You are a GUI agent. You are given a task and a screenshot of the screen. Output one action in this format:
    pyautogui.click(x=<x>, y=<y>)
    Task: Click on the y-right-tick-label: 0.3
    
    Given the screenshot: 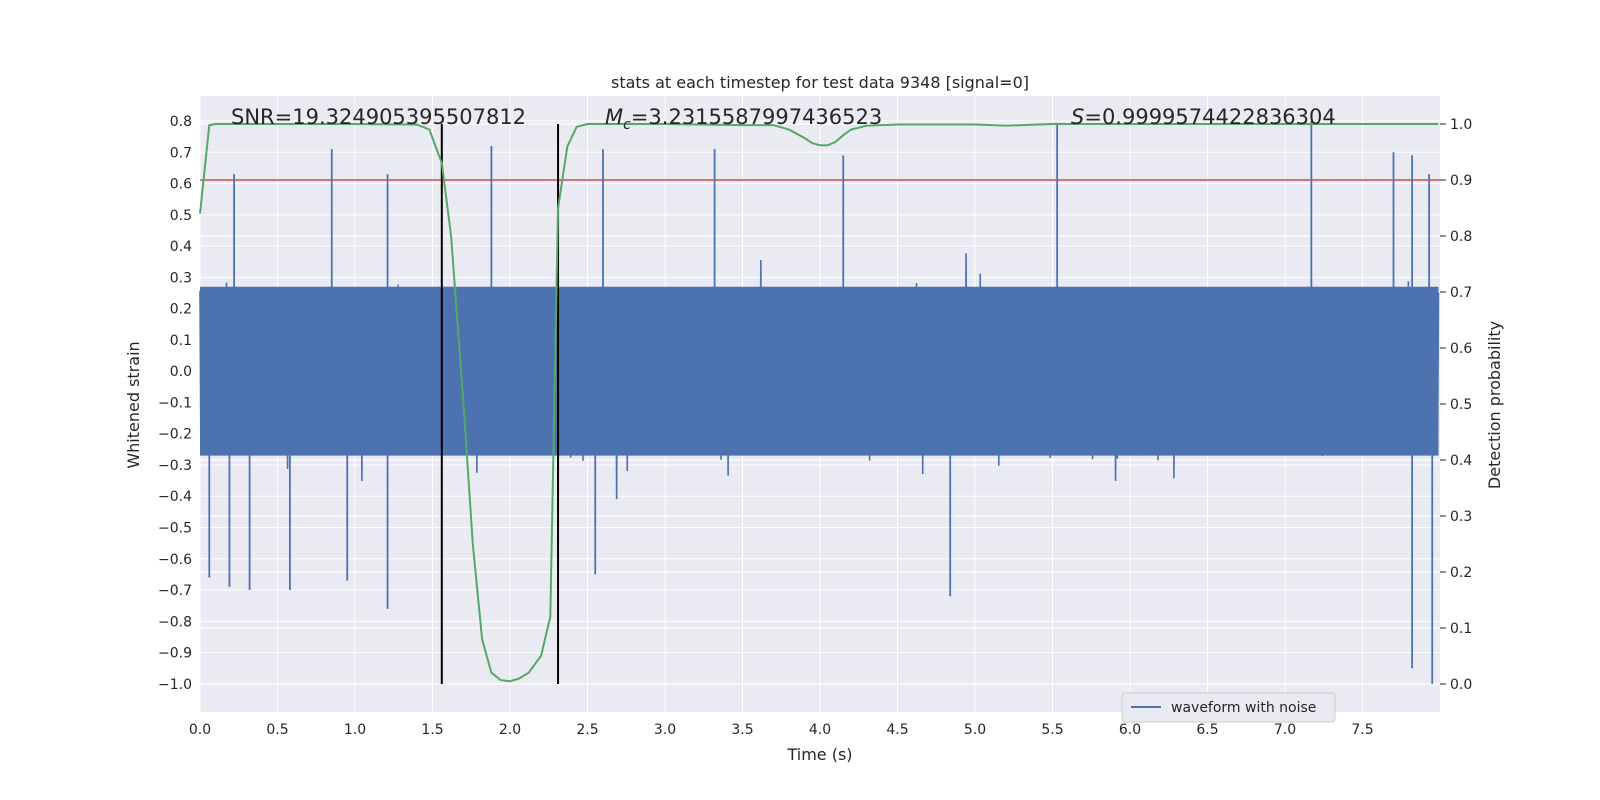 What is the action you would take?
    pyautogui.click(x=1461, y=517)
    